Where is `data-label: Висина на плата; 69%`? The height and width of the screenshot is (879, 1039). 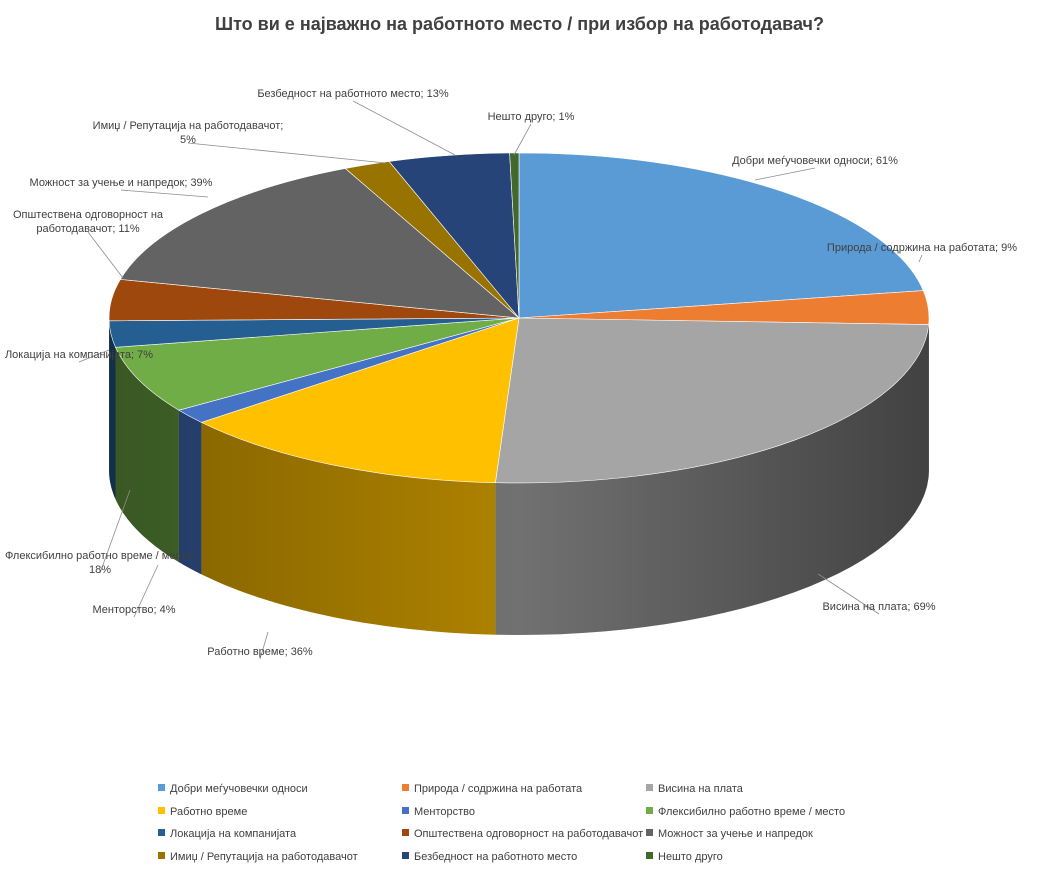
data-label: Висина на плата; 69% is located at coordinates (878, 607).